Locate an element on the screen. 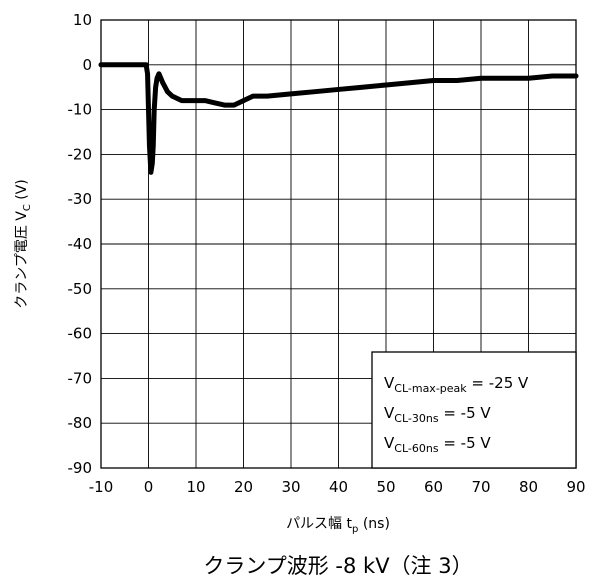 The image size is (599, 584). x-tick-label: 40 is located at coordinates (338, 487).